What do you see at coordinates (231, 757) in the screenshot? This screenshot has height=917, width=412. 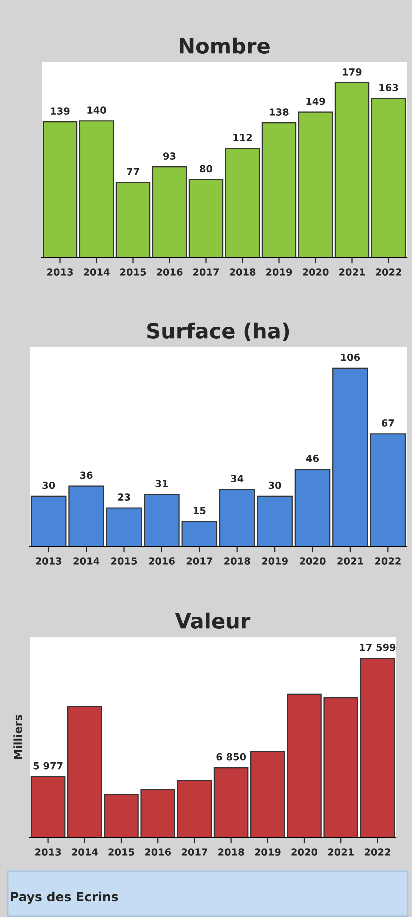 I see `text: 6 850` at bounding box center [231, 757].